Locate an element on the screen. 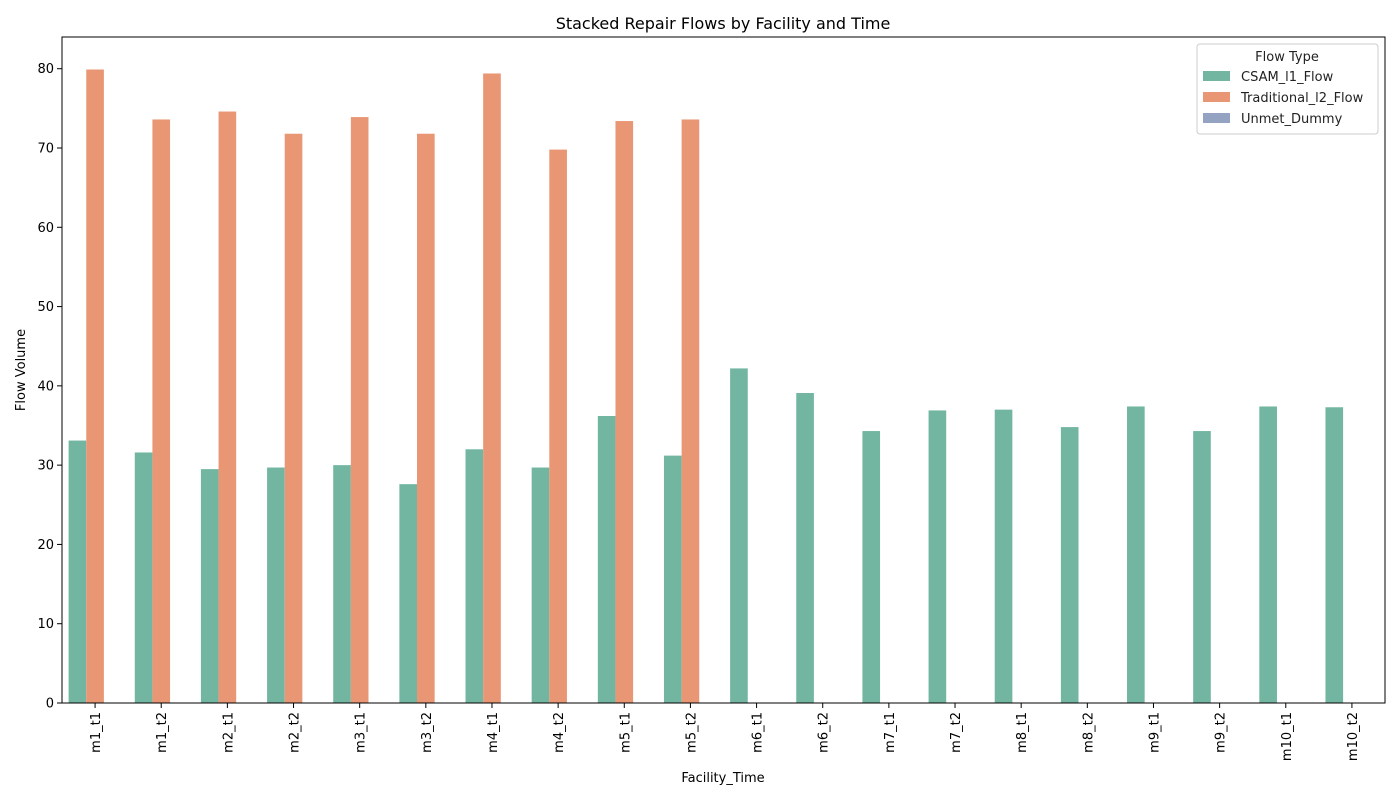 Image resolution: width=1400 pixels, height=800 pixels. legend-box is located at coordinates (1287, 89).